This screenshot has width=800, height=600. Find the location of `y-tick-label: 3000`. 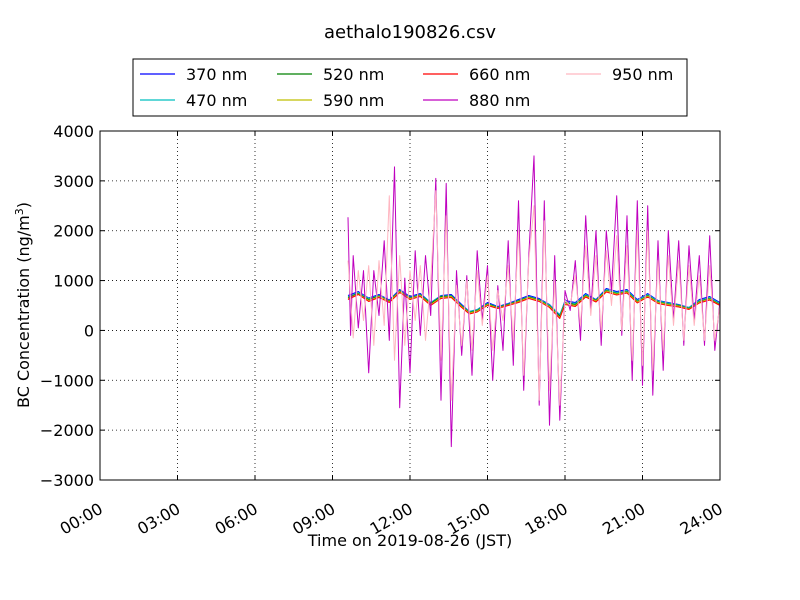

y-tick-label: 3000 is located at coordinates (73, 181).